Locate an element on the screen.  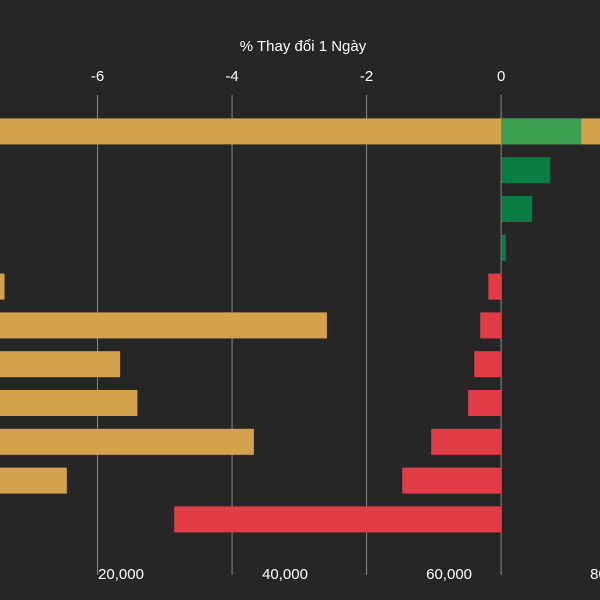
x-tick-label: -6 is located at coordinates (97, 76).